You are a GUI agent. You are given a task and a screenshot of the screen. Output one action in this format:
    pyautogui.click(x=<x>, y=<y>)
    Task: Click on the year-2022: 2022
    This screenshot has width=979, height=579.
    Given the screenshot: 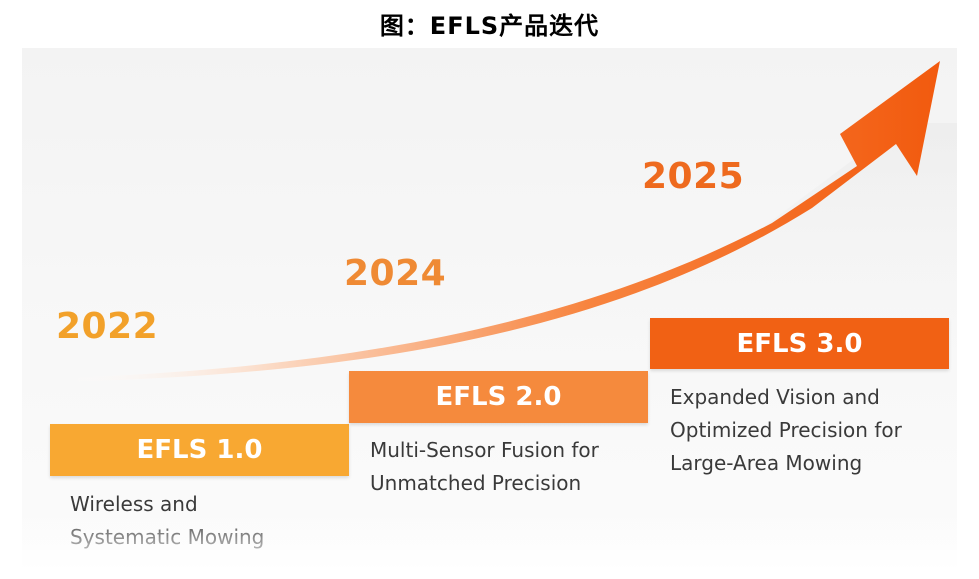 What is the action you would take?
    pyautogui.click(x=107, y=326)
    